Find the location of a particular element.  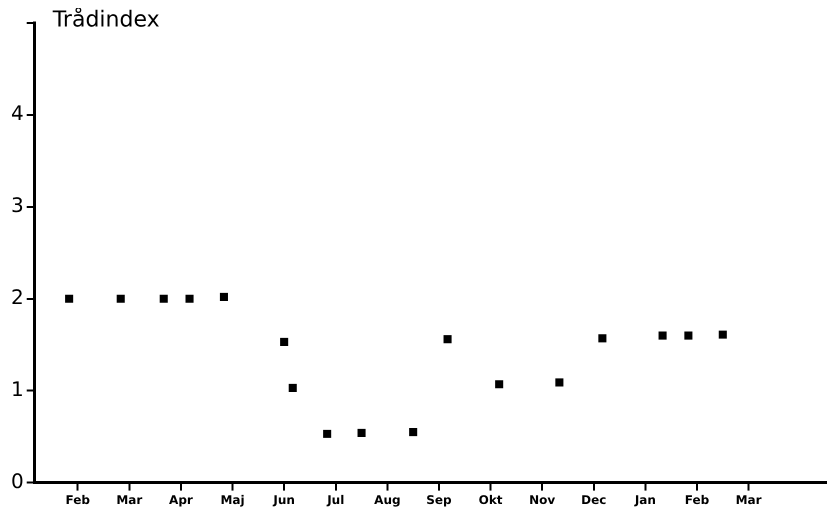

y-tick-label: 0 is located at coordinates (17, 480).